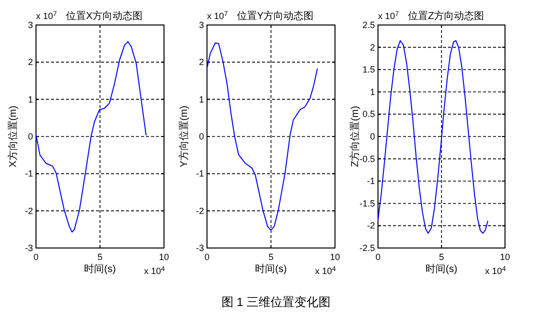 The image size is (553, 321). Describe the element at coordinates (276, 302) in the screenshot. I see `caption: 图 1 三维位置变化图` at that location.